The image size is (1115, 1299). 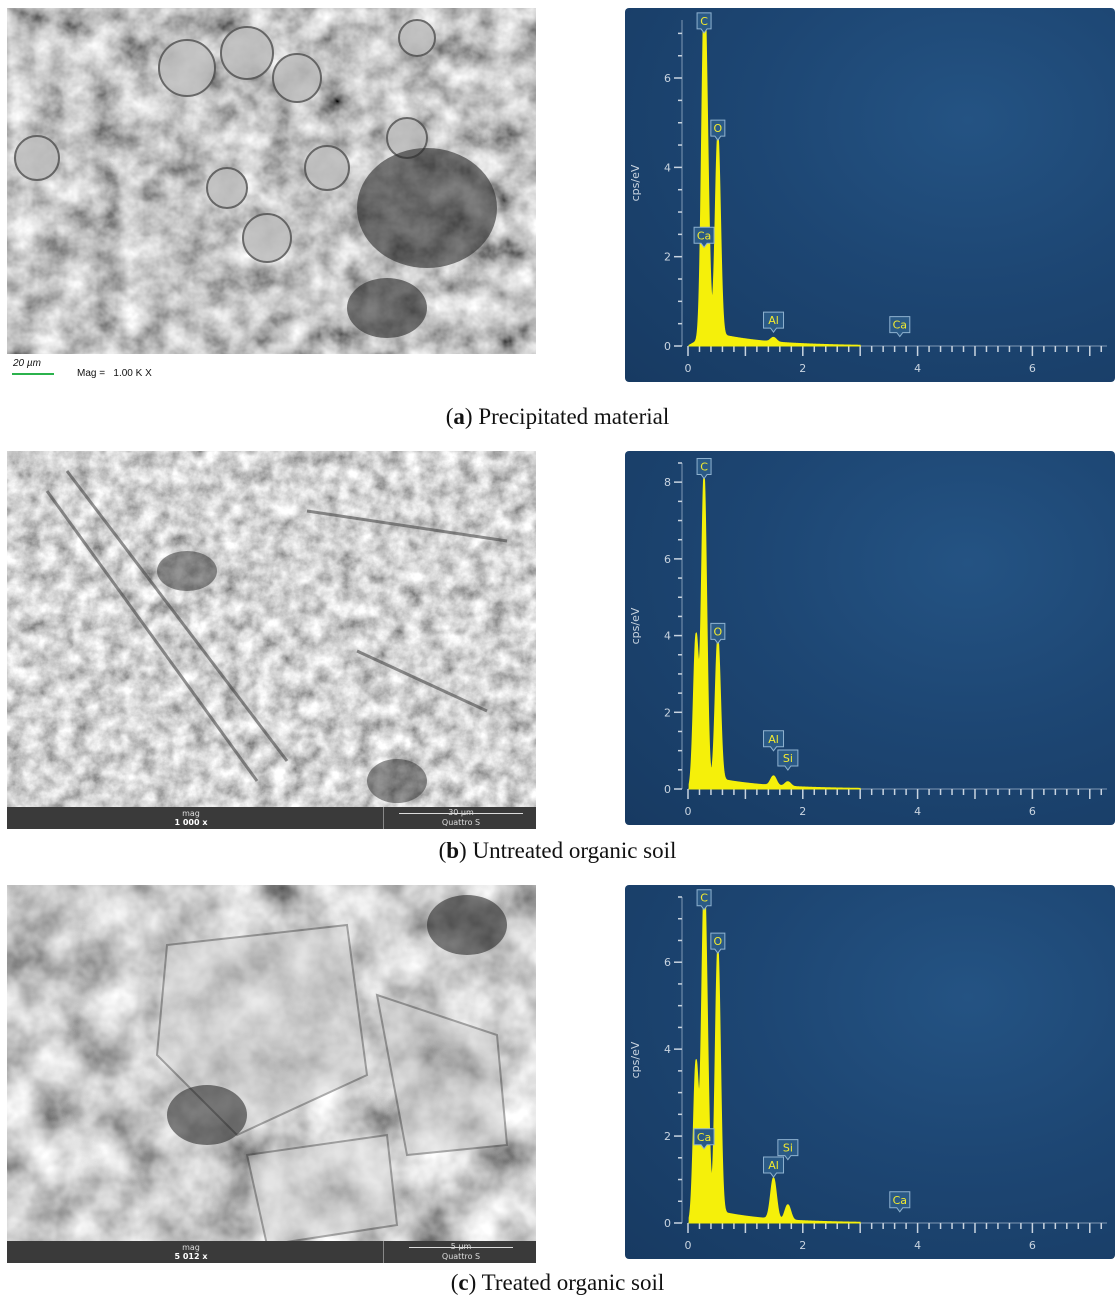 What do you see at coordinates (271, 818) in the screenshot?
I see `sem-info-bar-b: mag 1 000 x 30 µm Quattro S` at bounding box center [271, 818].